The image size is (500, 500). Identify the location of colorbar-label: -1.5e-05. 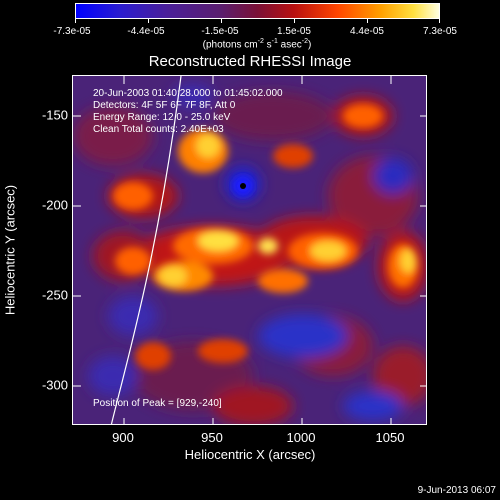
(220, 31).